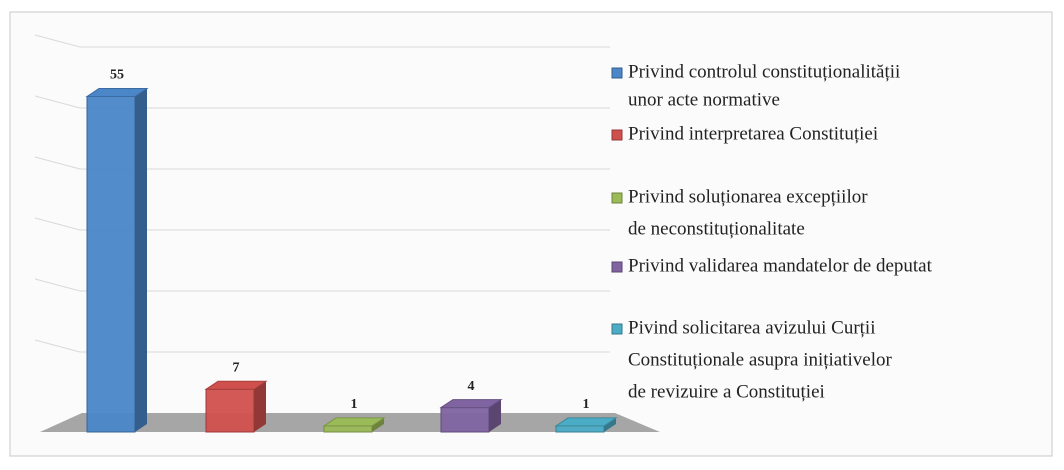  Describe the element at coordinates (764, 71) in the screenshot. I see `legend-label: Privind controlul constituționalității` at that location.